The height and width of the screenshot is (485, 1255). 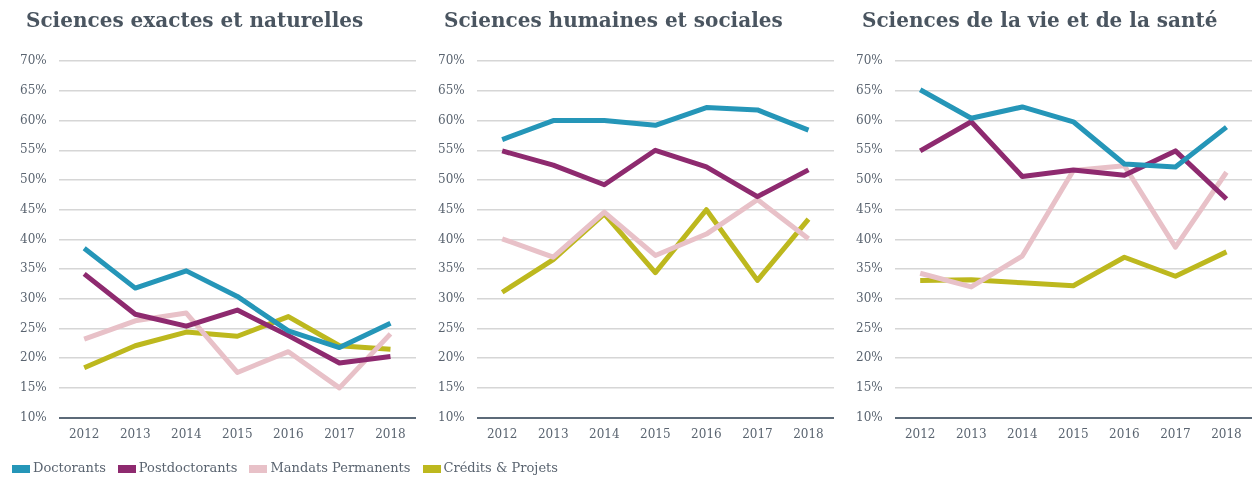 What do you see at coordinates (340, 467) in the screenshot?
I see `legend-label: Mandats Permanents` at bounding box center [340, 467].